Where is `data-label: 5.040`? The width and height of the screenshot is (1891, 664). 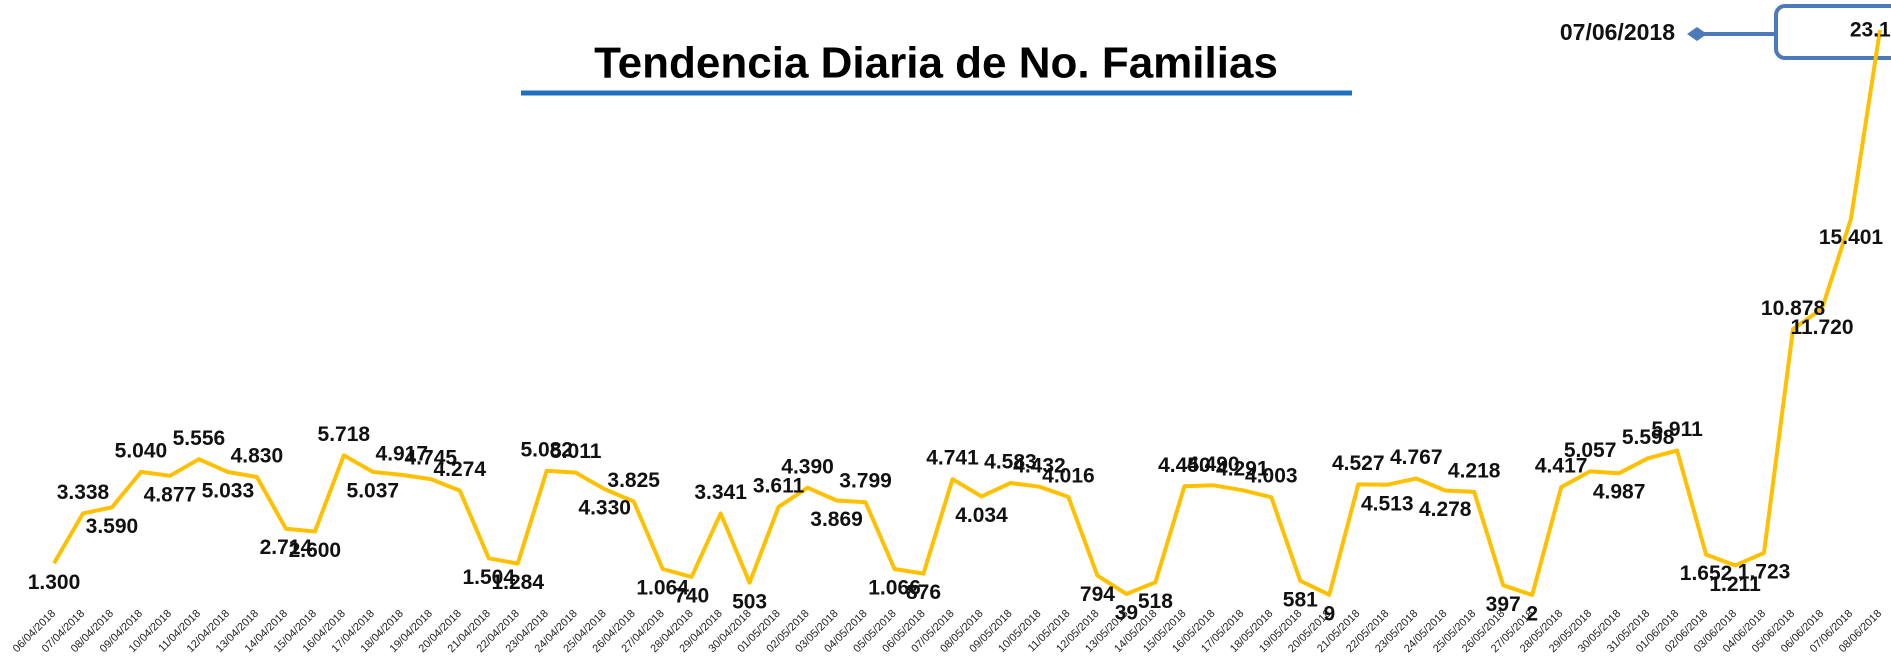
data-label: 5.040 is located at coordinates (141, 450).